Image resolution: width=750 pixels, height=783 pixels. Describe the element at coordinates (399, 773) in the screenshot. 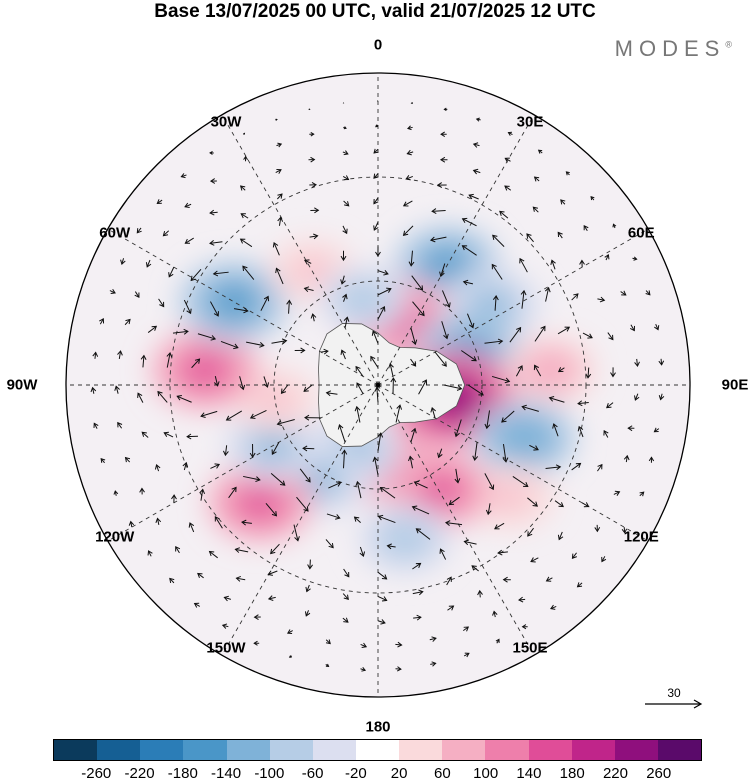

I see `colorbar-tick-label: 20` at that location.